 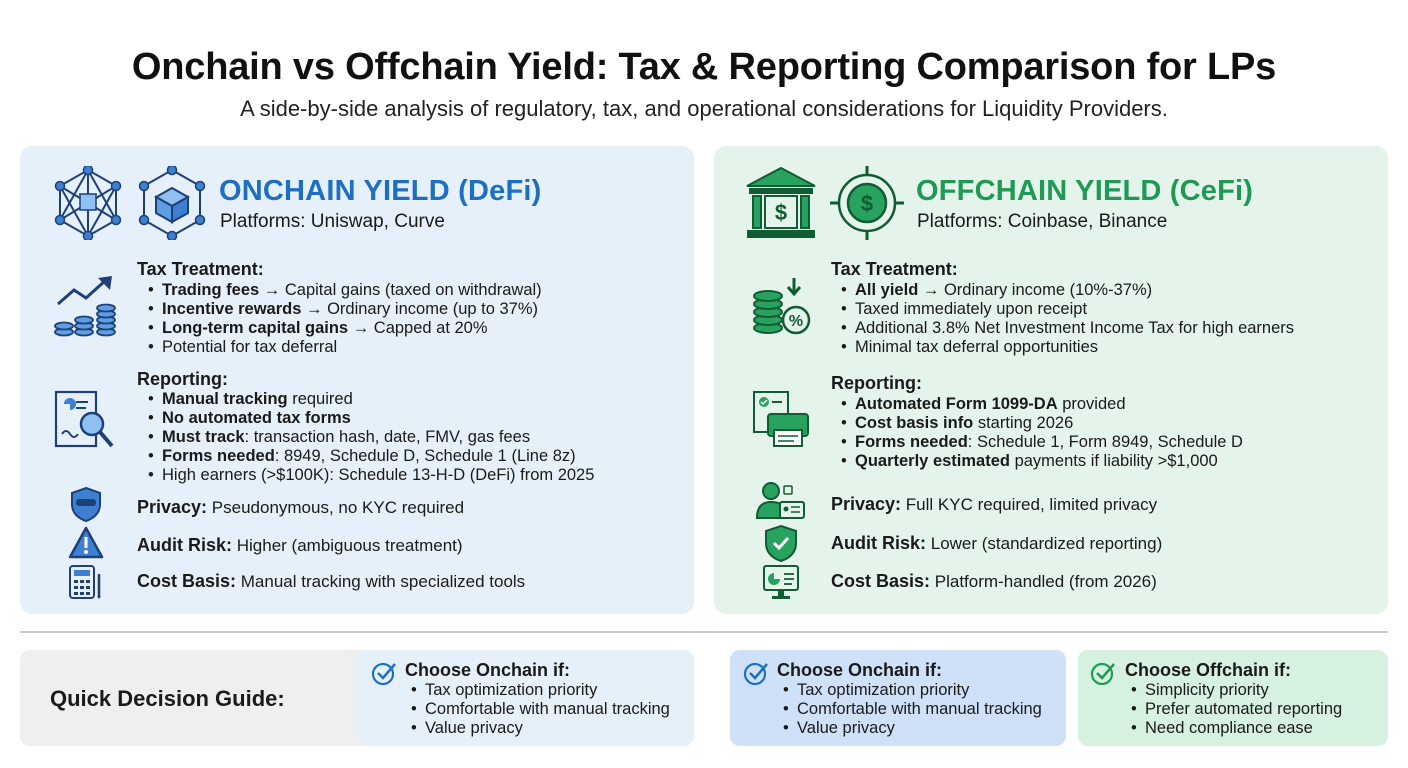 What do you see at coordinates (256, 418) in the screenshot?
I see `list-item-bold: No automated tax forms` at bounding box center [256, 418].